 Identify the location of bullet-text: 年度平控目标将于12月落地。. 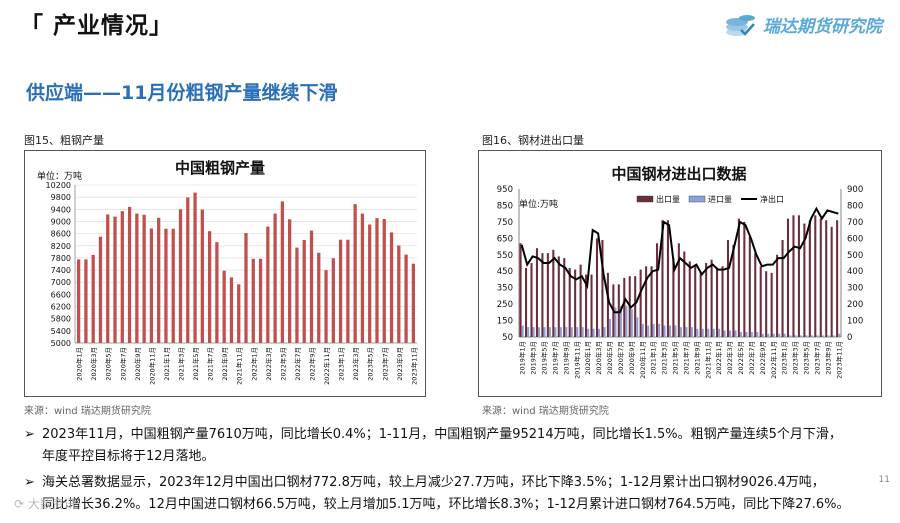
(128, 456).